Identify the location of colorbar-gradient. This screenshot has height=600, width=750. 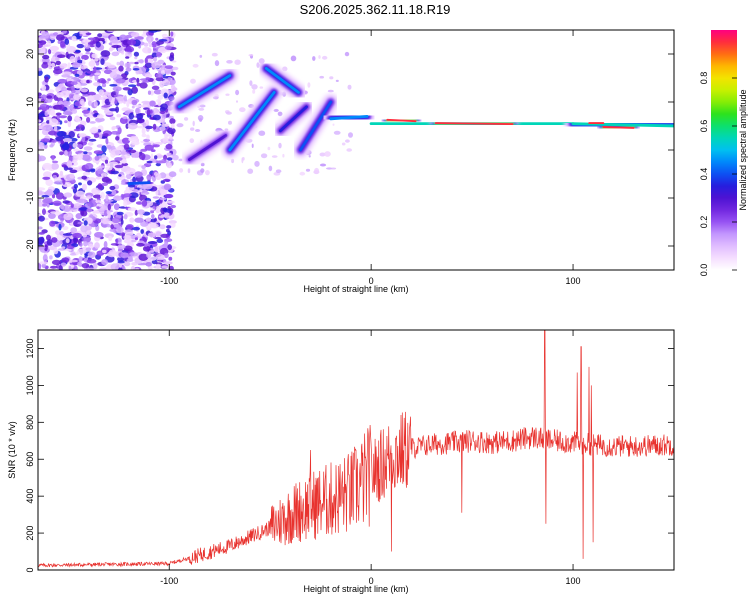
(724, 150).